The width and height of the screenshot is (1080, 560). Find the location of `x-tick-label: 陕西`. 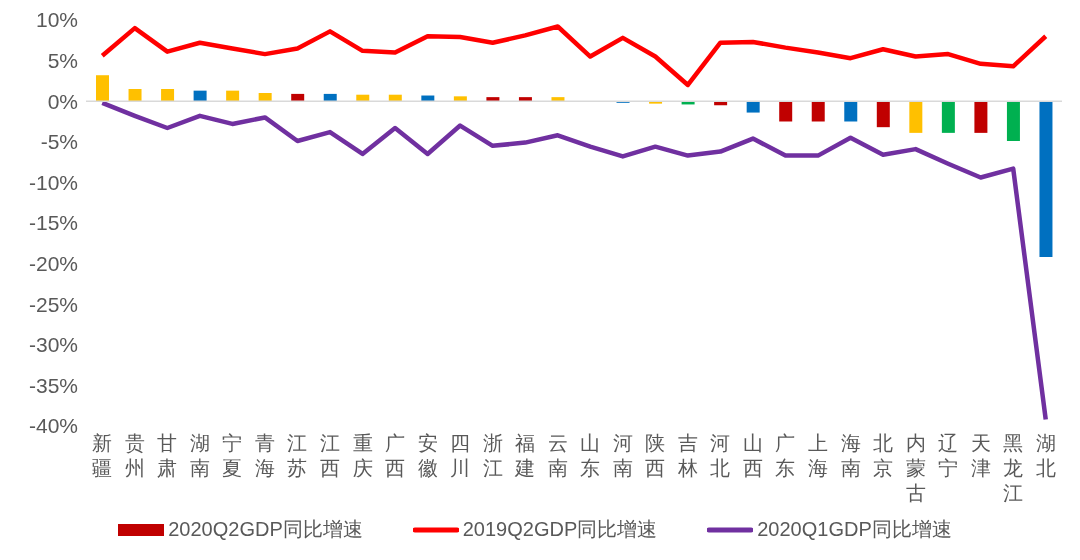

x-tick-label: 陕西 is located at coordinates (655, 455).